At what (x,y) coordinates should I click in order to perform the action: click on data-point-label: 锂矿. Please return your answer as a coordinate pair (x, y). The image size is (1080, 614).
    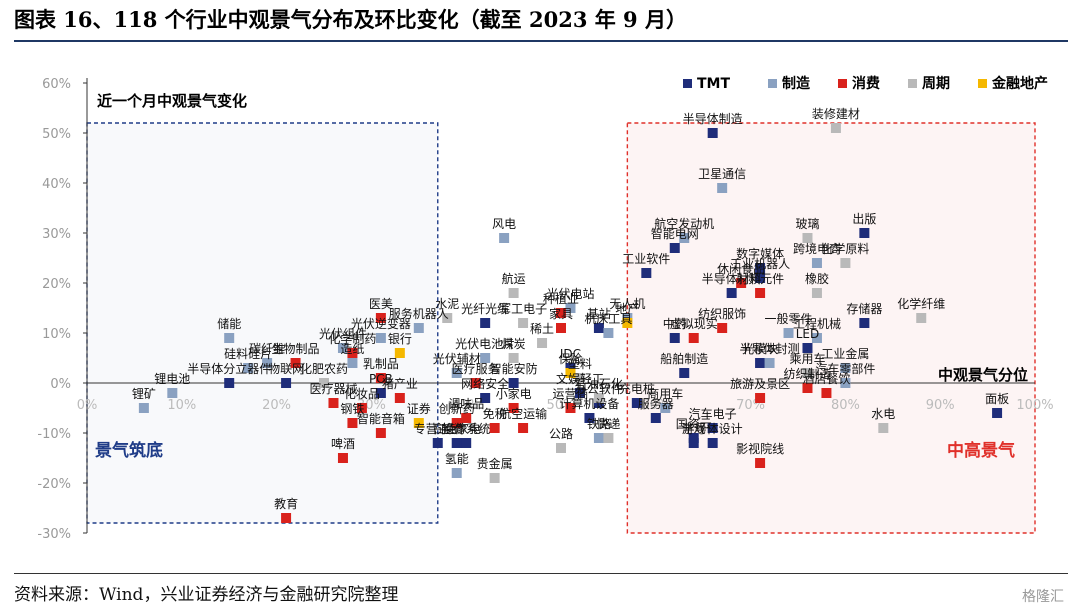
    Looking at the image, I should click on (144, 393).